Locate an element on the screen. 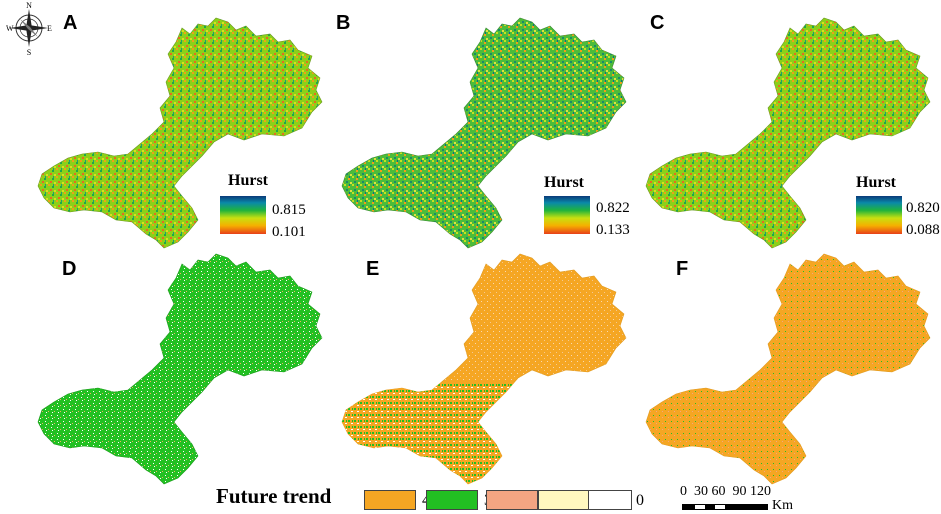 The height and width of the screenshot is (514, 941). hurst-min: 0.088 is located at coordinates (923, 230).